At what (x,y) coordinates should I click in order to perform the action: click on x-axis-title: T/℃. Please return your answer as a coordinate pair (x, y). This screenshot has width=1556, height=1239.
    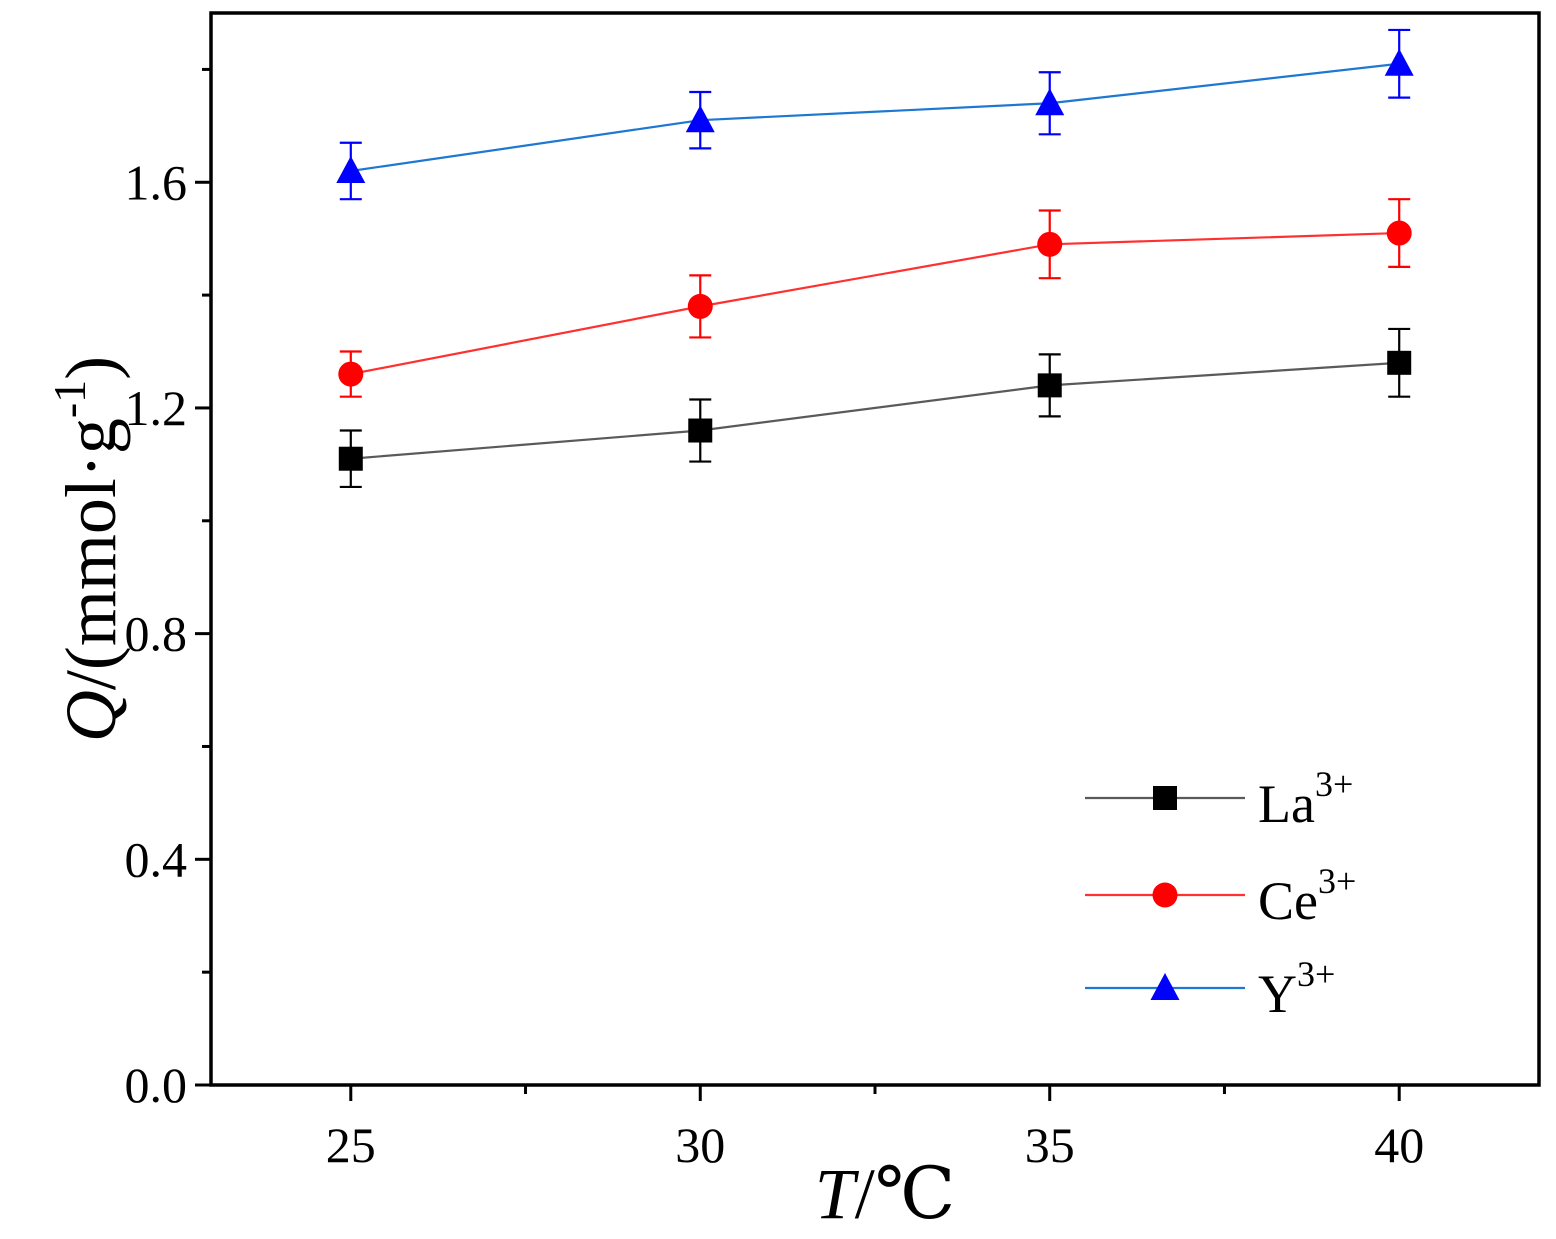
    Looking at the image, I should click on (885, 1194).